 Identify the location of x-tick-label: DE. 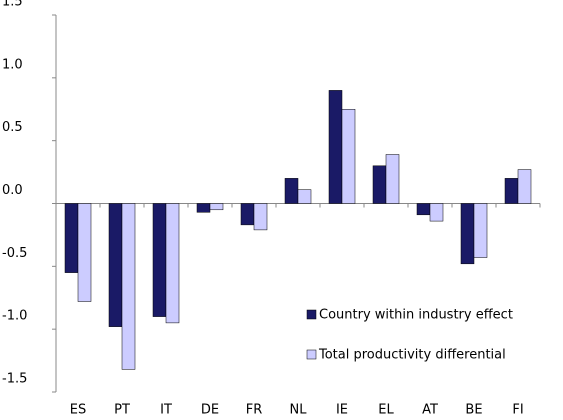
(210, 410).